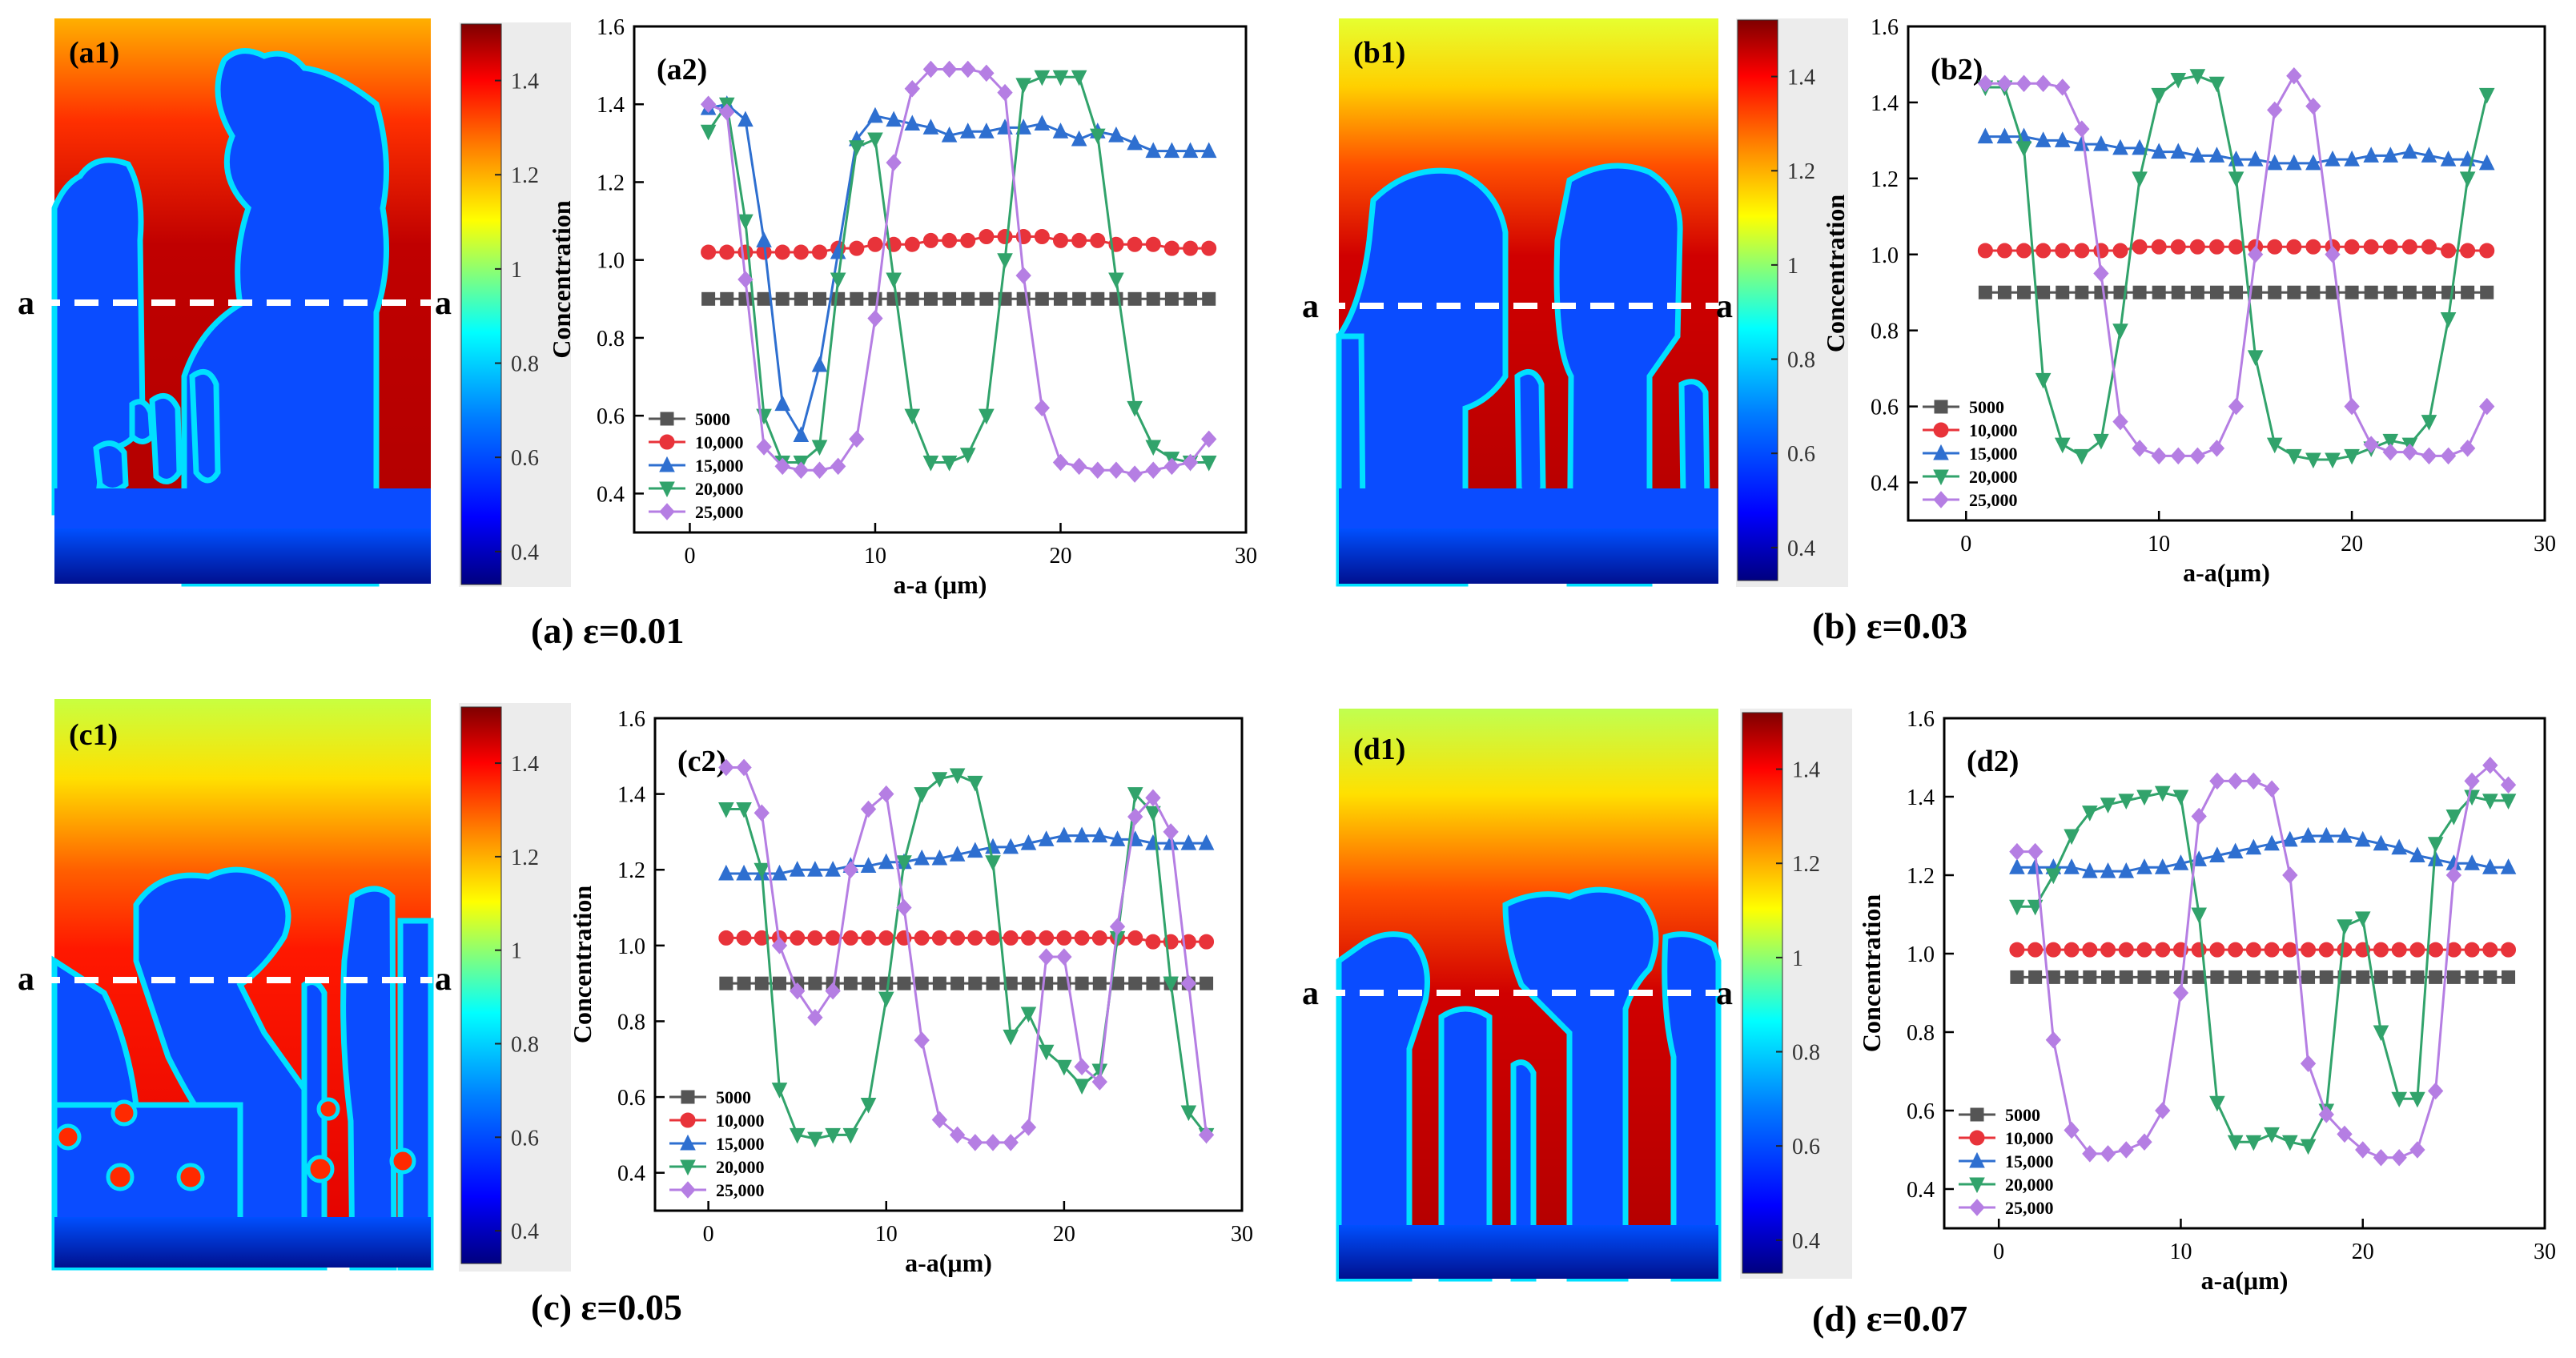  What do you see at coordinates (2029, 1208) in the screenshot?
I see `legend-label: 25,000` at bounding box center [2029, 1208].